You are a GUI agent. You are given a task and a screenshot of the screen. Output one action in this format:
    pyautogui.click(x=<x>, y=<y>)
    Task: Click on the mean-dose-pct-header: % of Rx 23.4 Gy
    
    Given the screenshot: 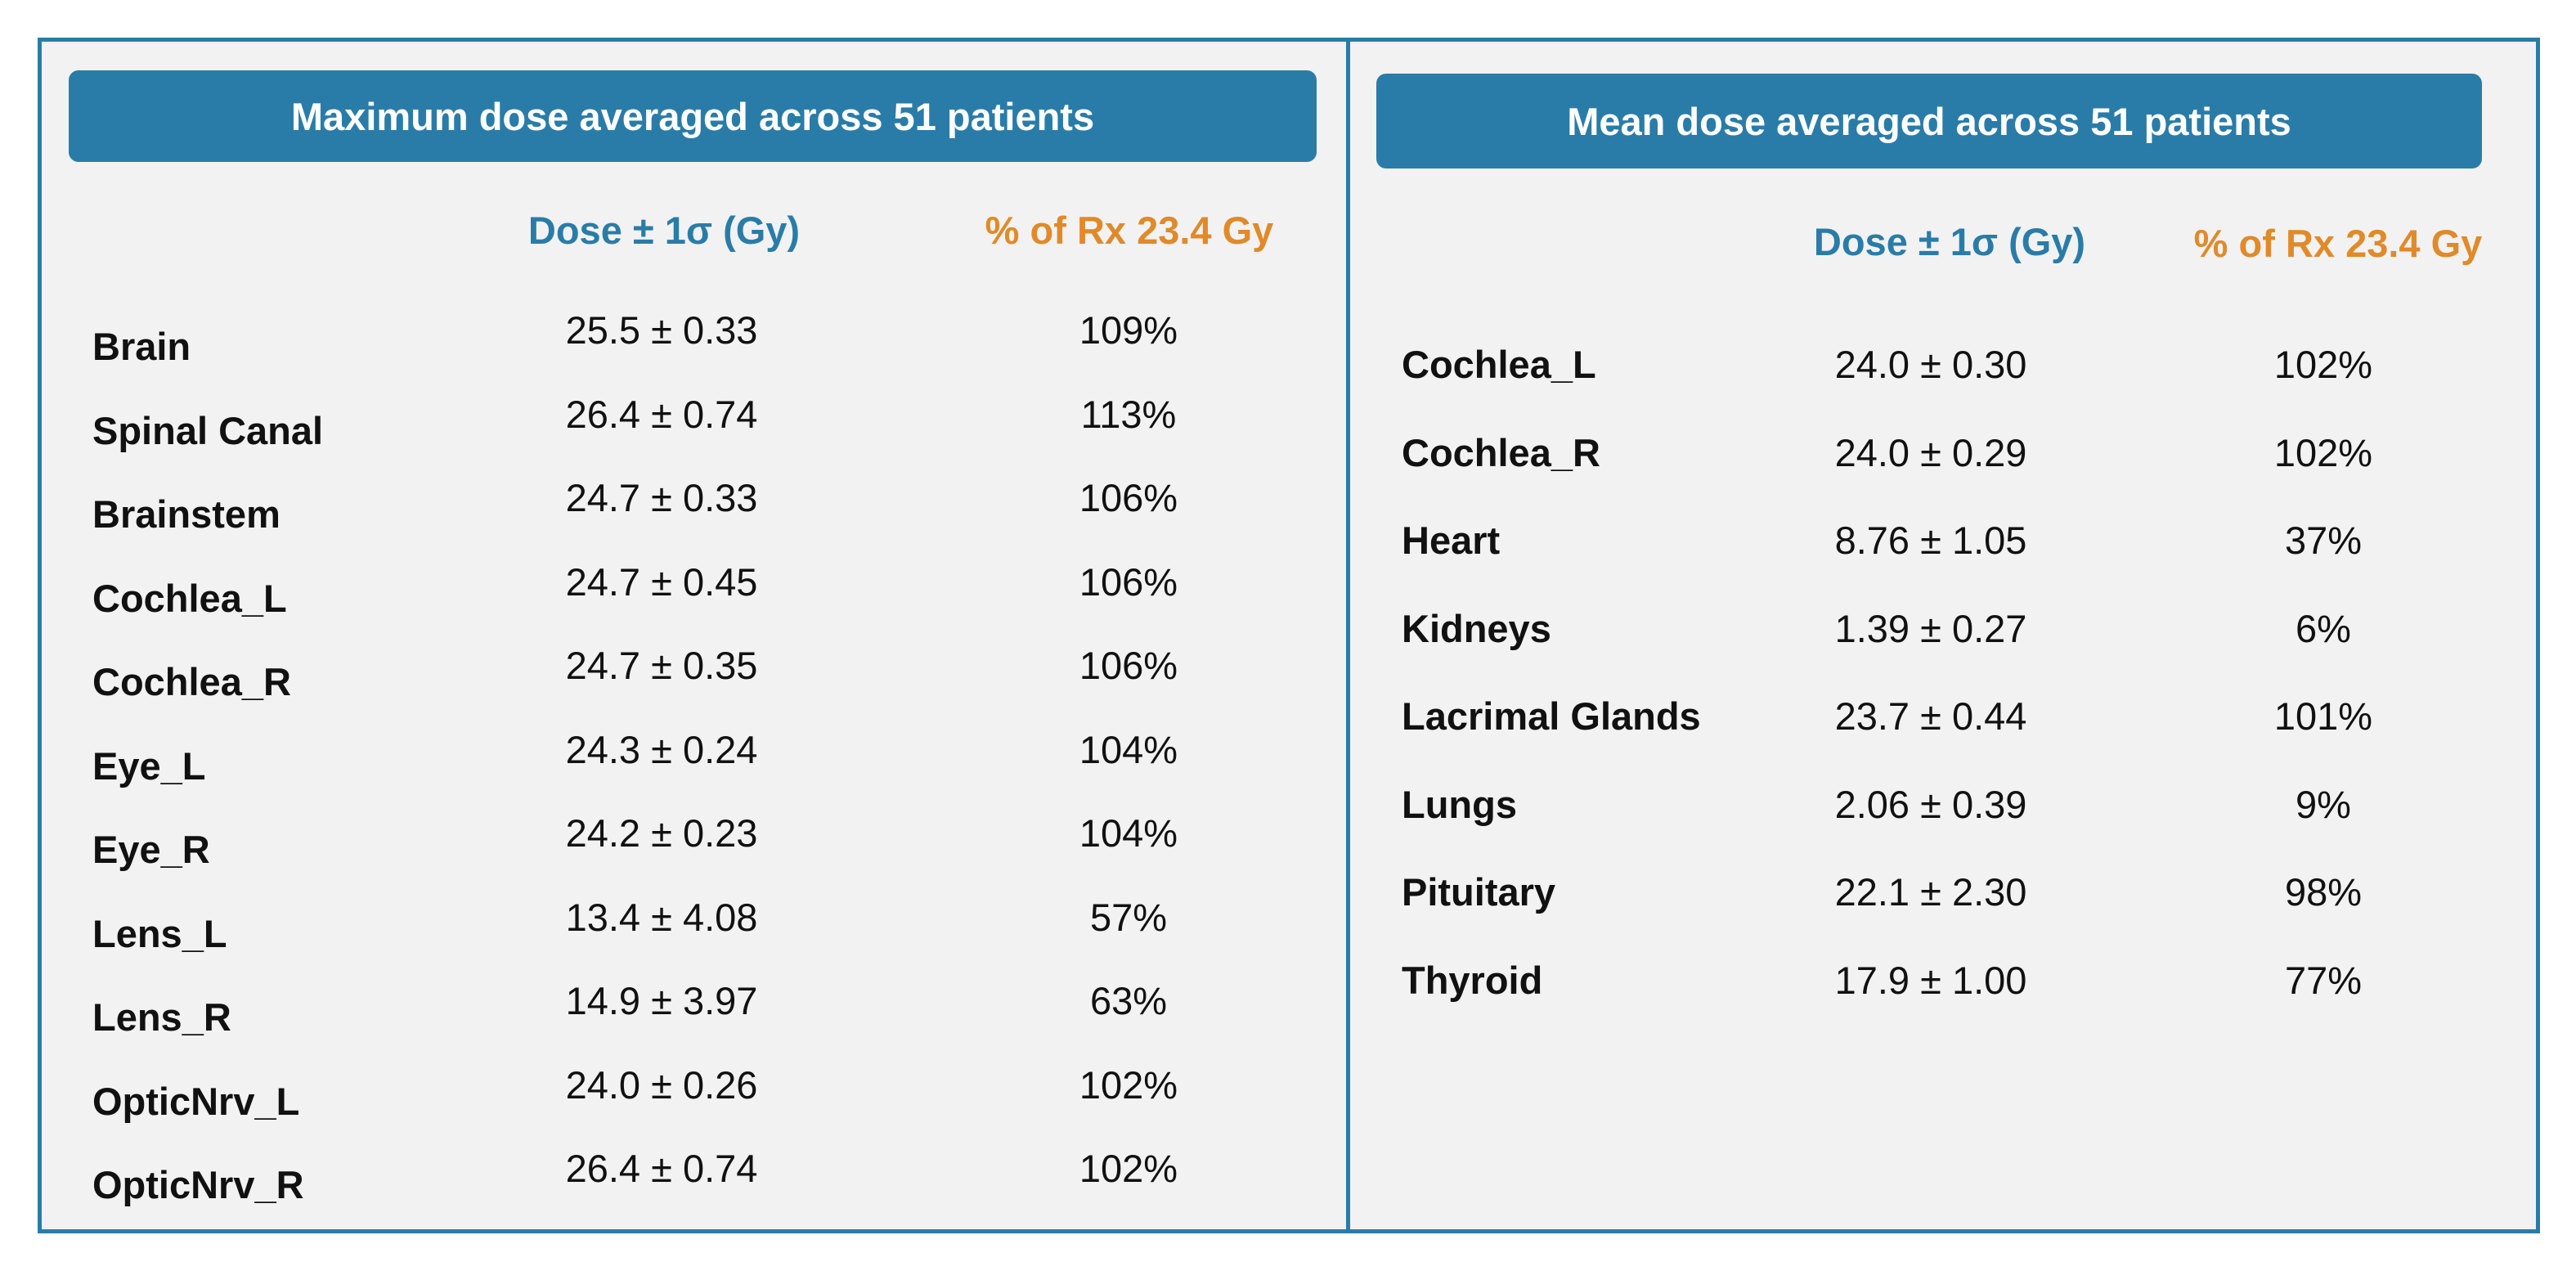 What is the action you would take?
    pyautogui.click(x=2338, y=243)
    